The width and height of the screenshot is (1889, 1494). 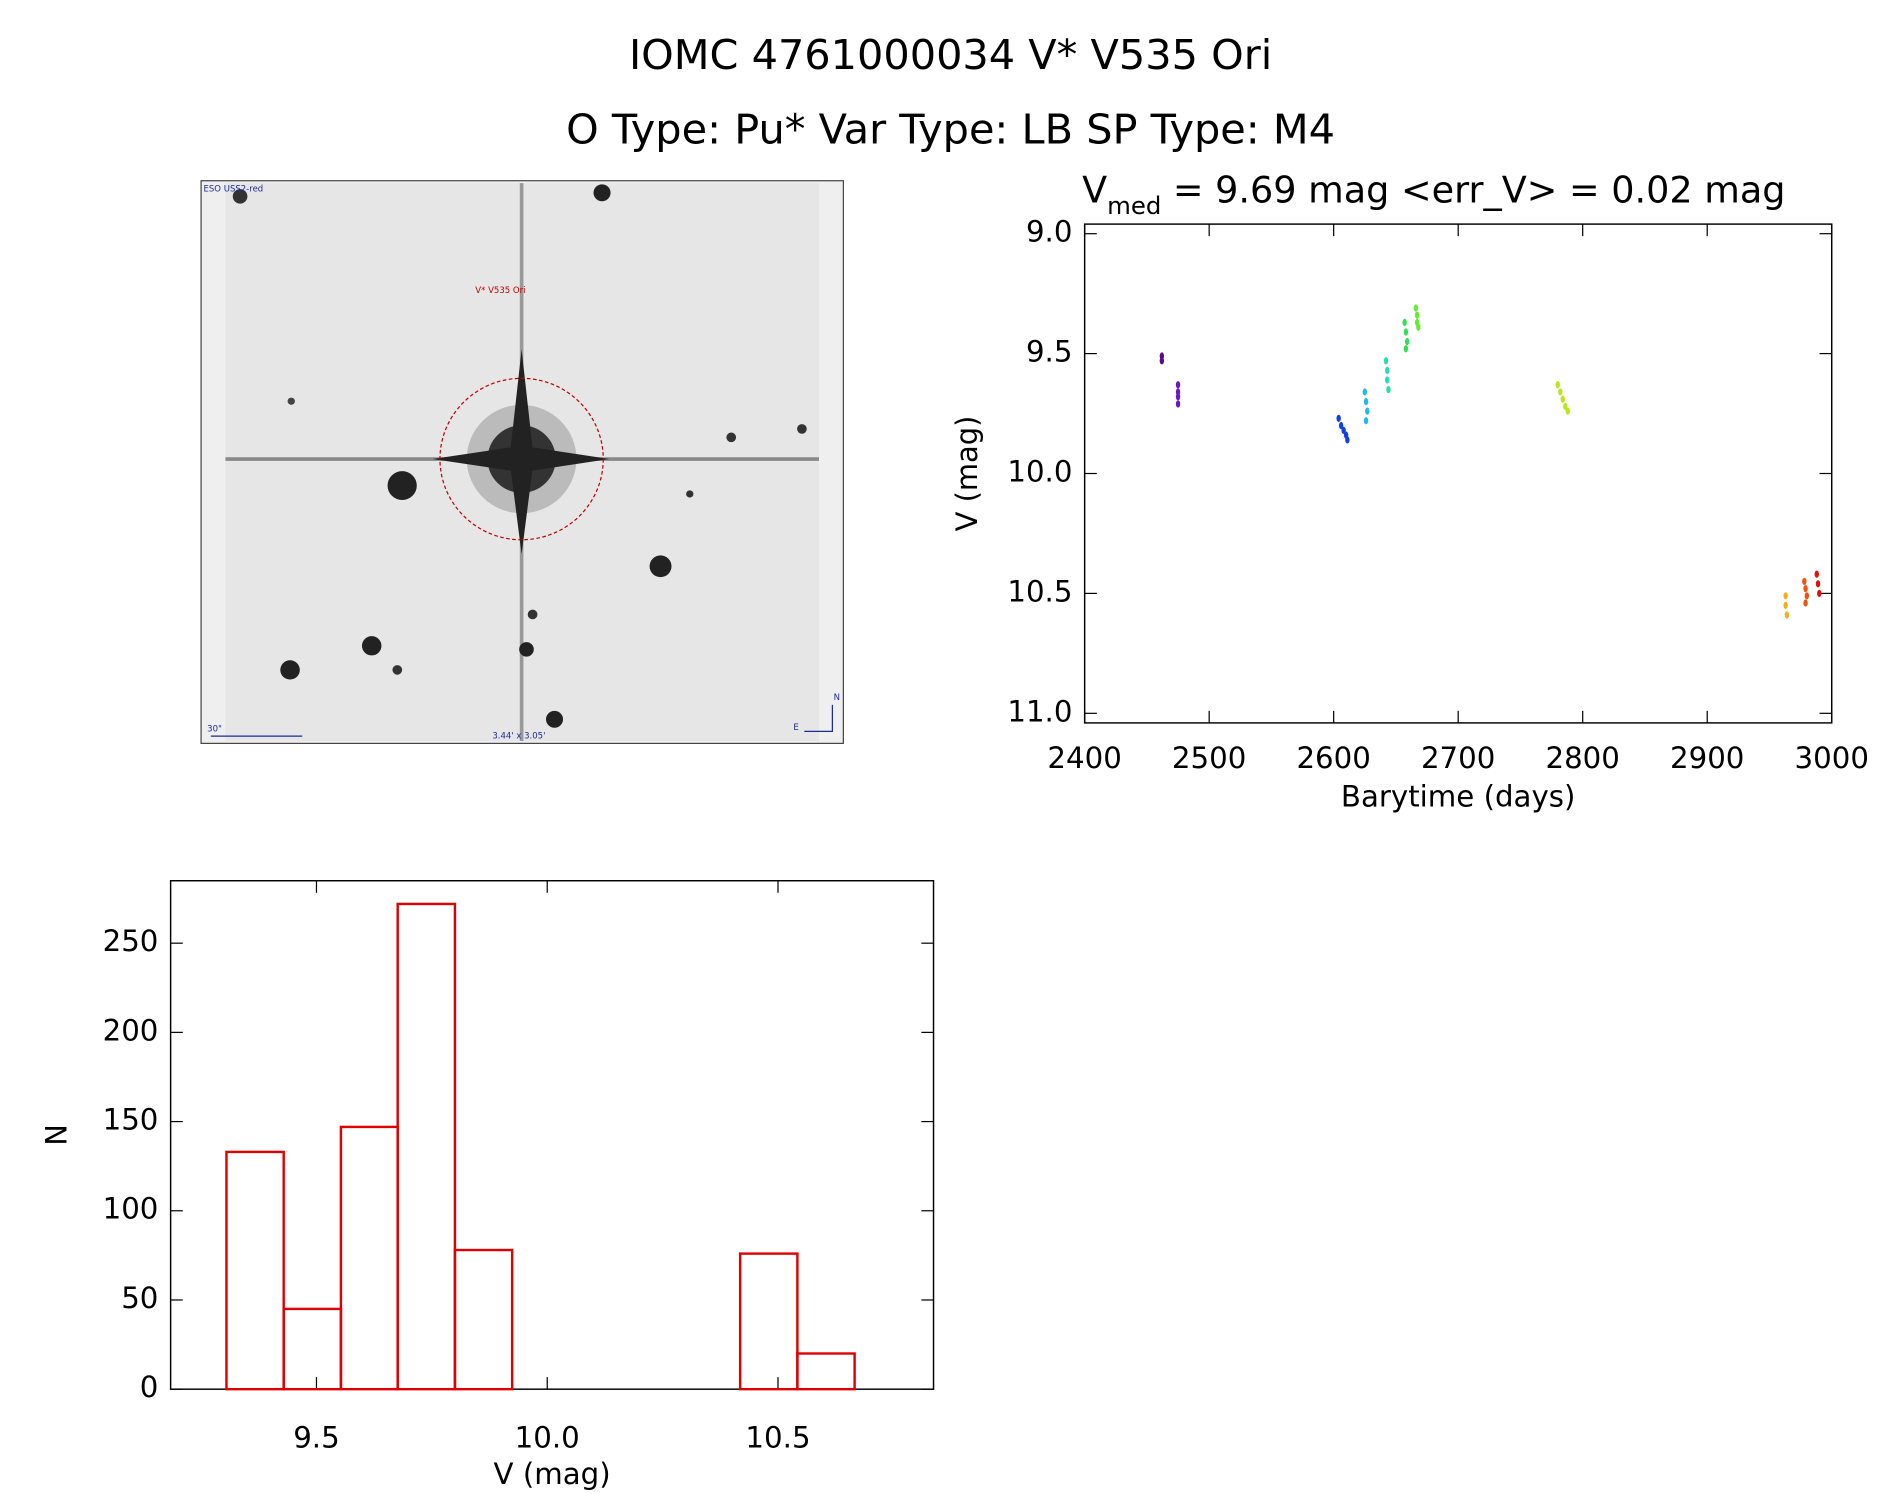 What do you see at coordinates (818, 718) in the screenshot?
I see `compass` at bounding box center [818, 718].